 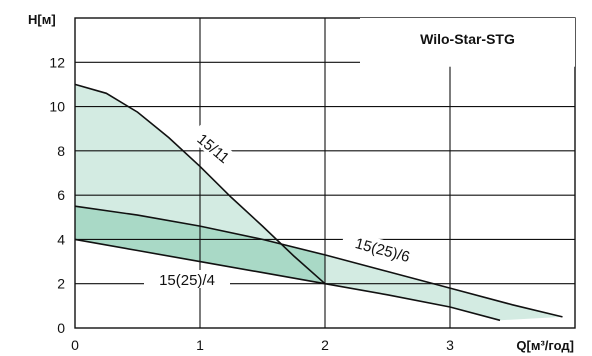 I want to click on curve-label-15-25-4-bg, so click(x=187, y=279).